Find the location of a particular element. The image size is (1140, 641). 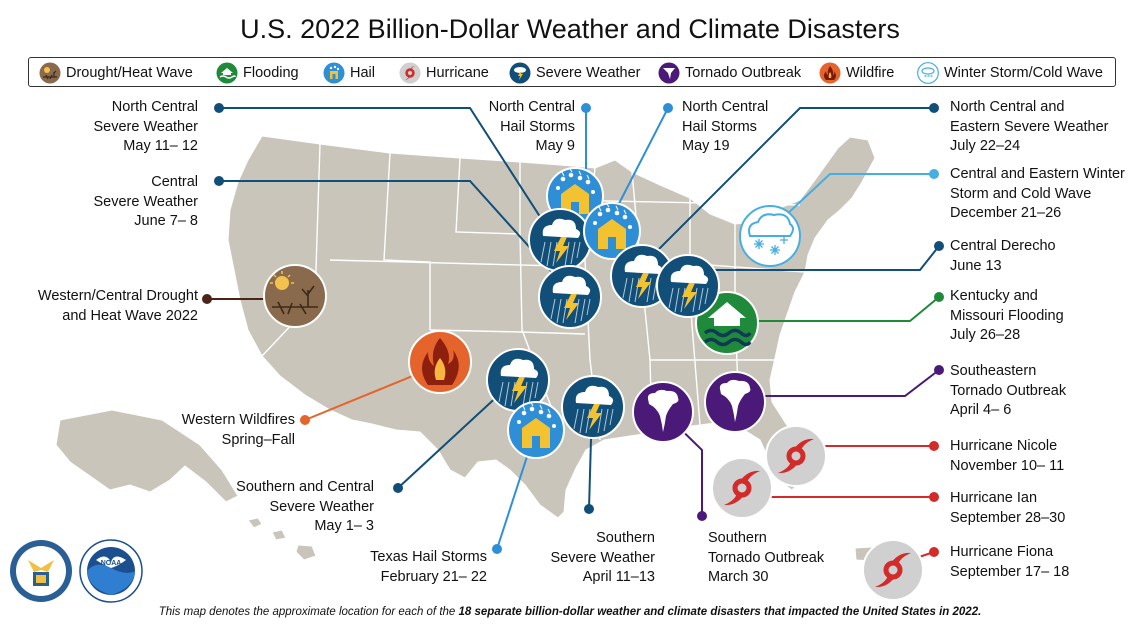

legend-severe-label: Severe Weather is located at coordinates (588, 73).